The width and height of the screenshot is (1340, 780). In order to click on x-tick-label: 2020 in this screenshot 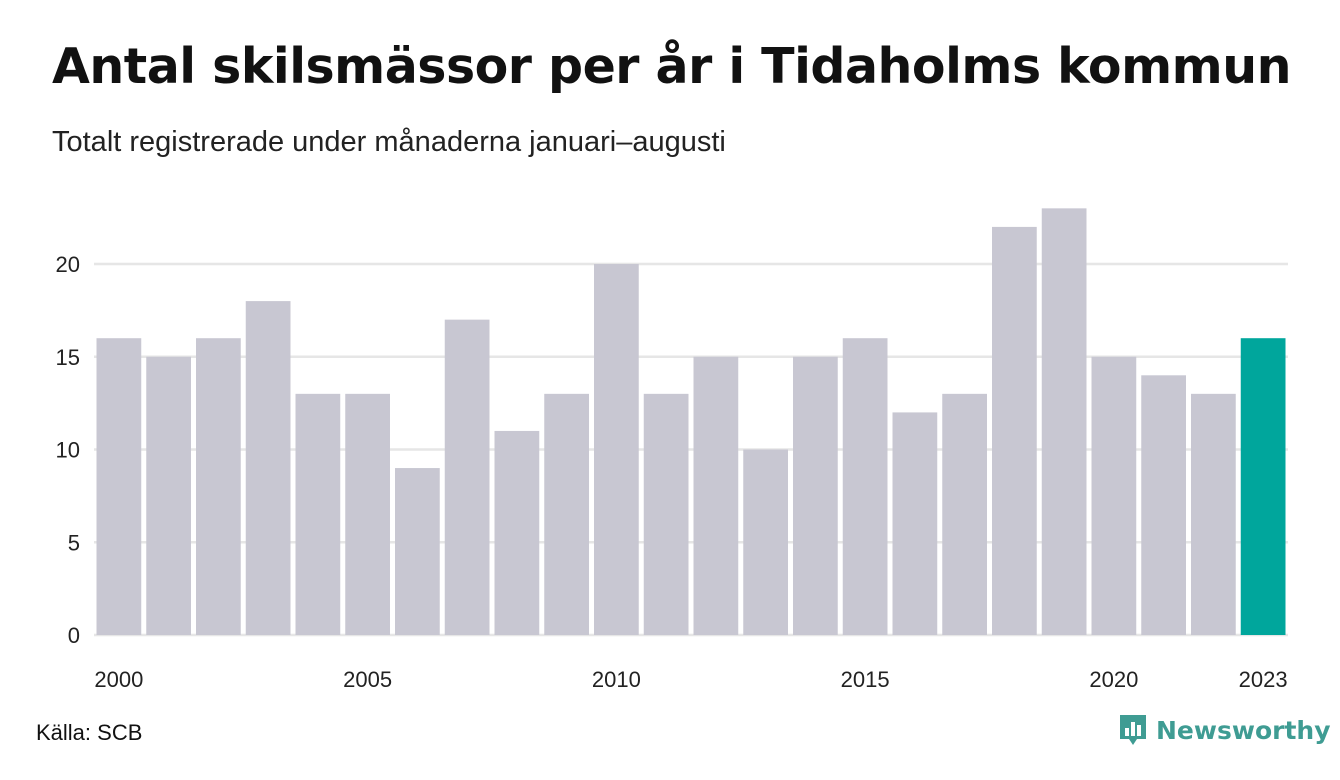, I will do `click(1113, 679)`.